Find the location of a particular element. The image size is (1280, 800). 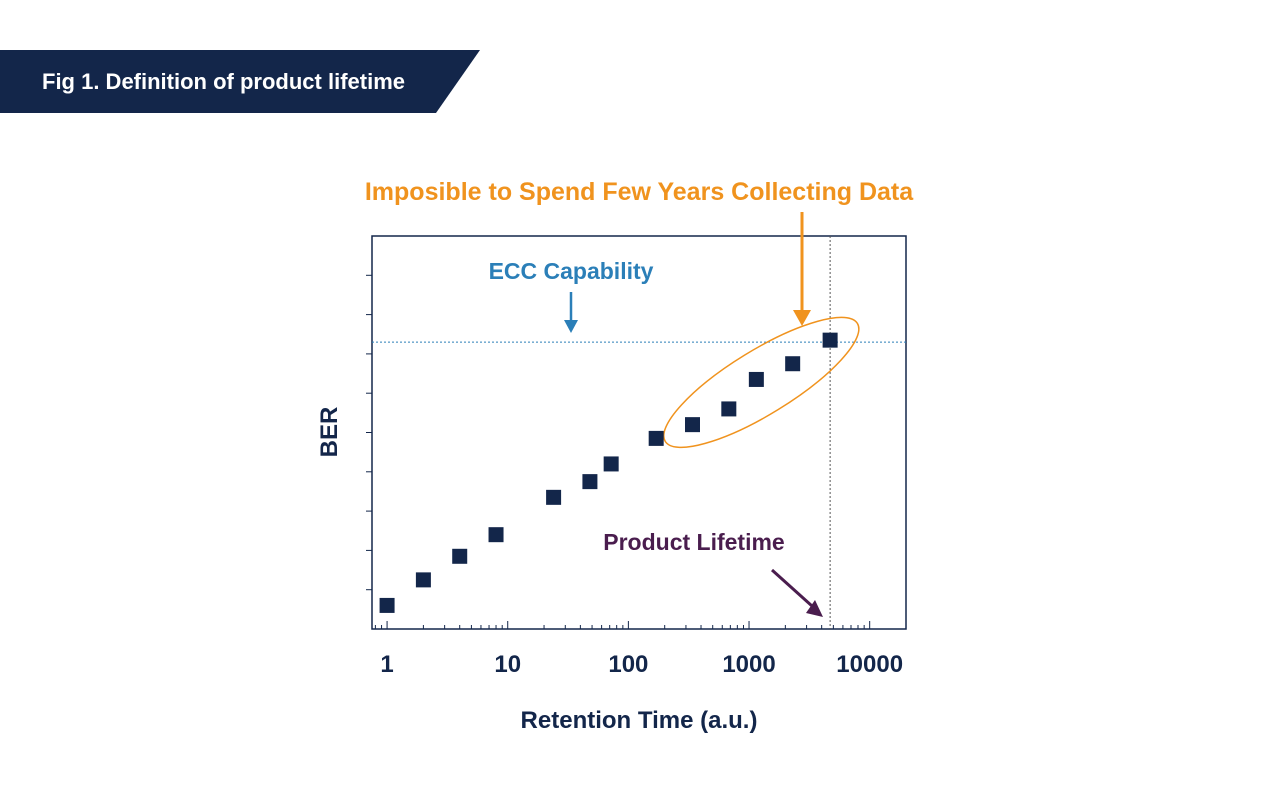

x-tick-label: 1 is located at coordinates (386, 664).